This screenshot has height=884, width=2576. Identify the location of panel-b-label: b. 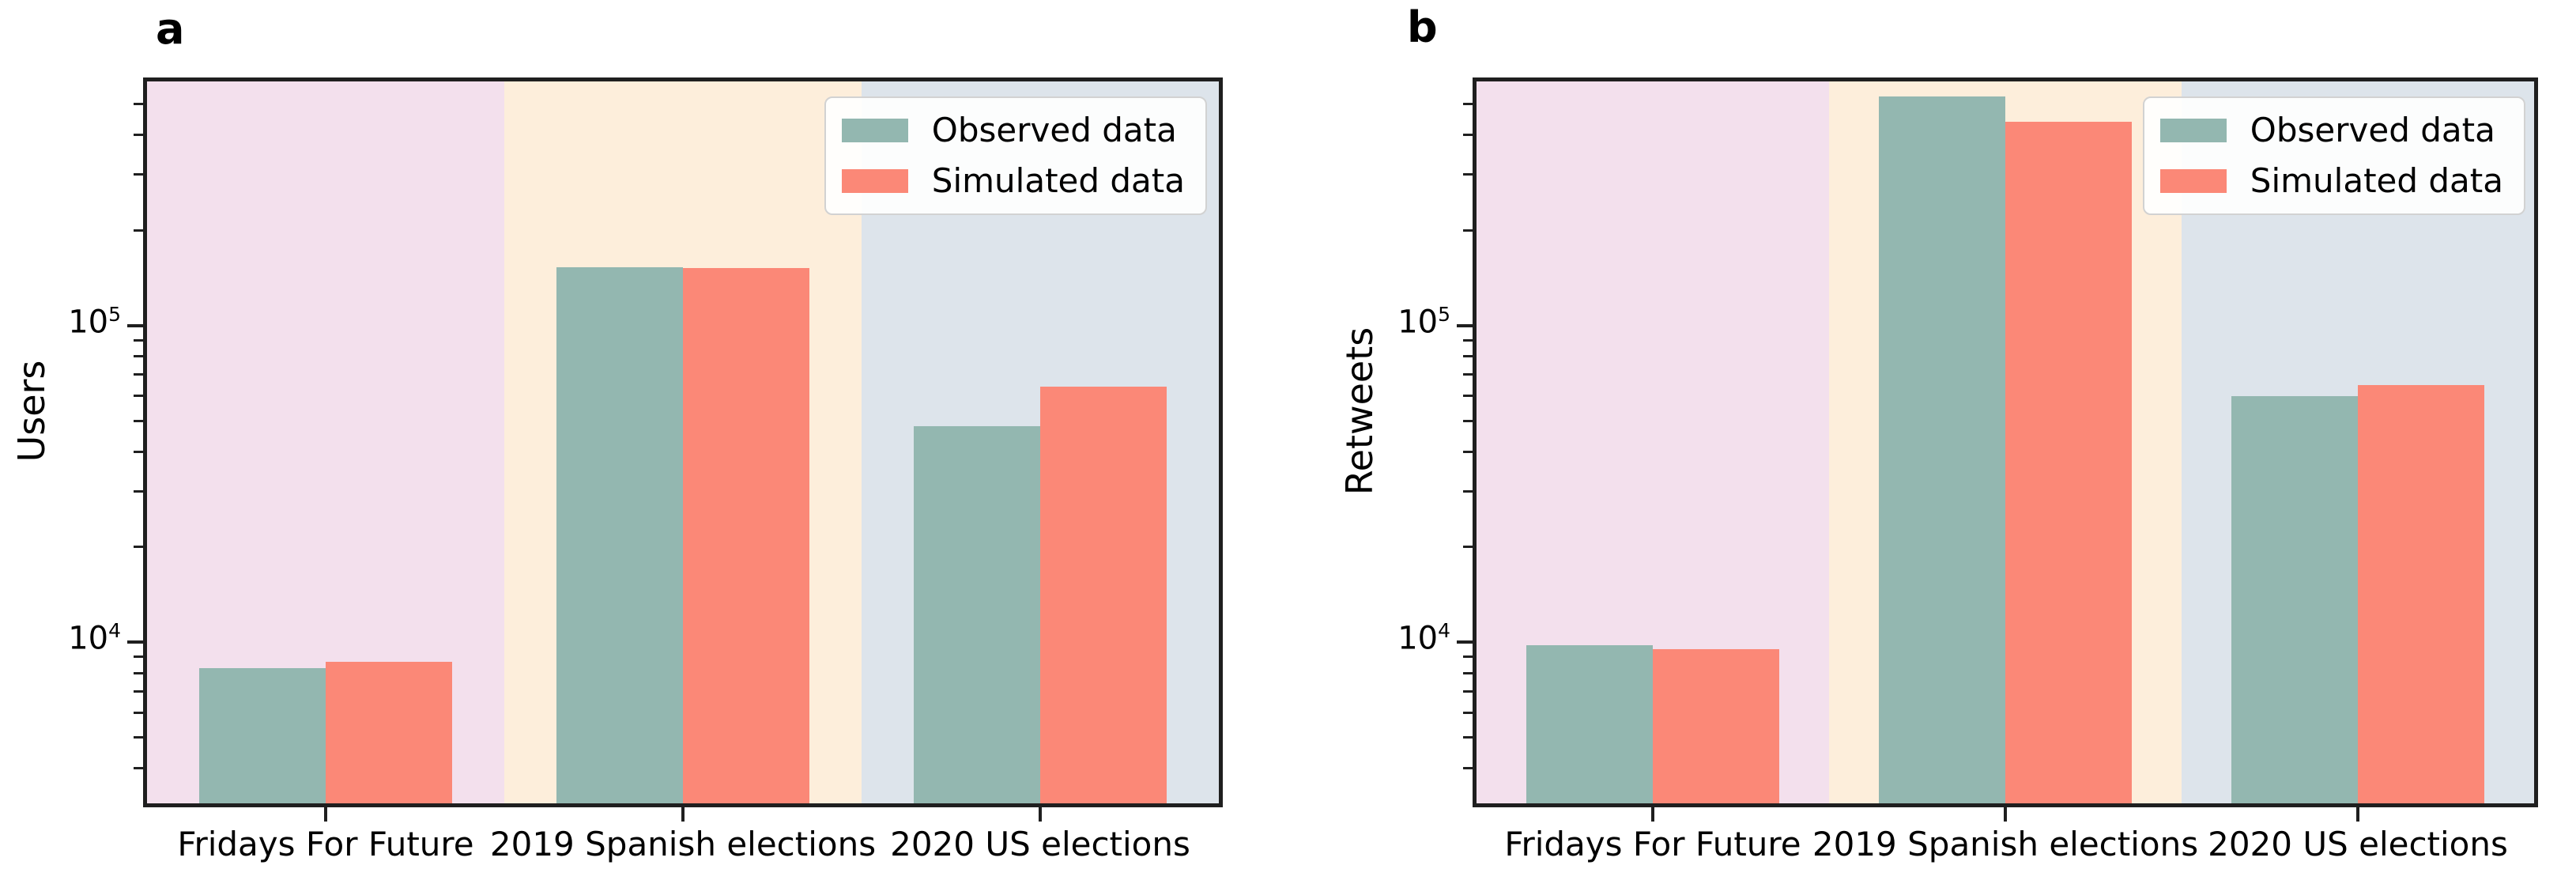
(1422, 27).